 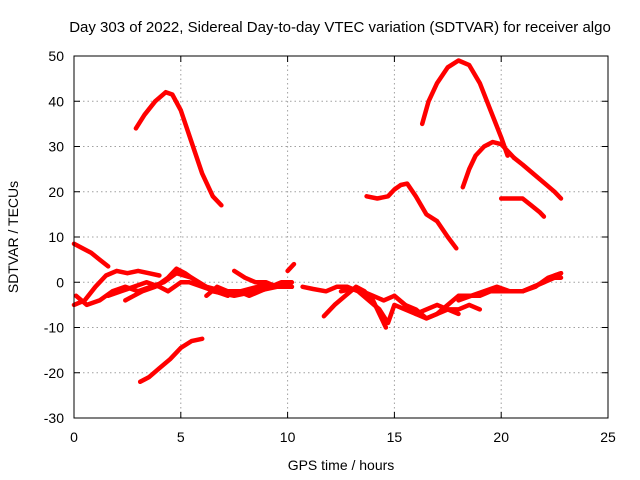 I want to click on x-tick-label: 10, so click(x=288, y=437).